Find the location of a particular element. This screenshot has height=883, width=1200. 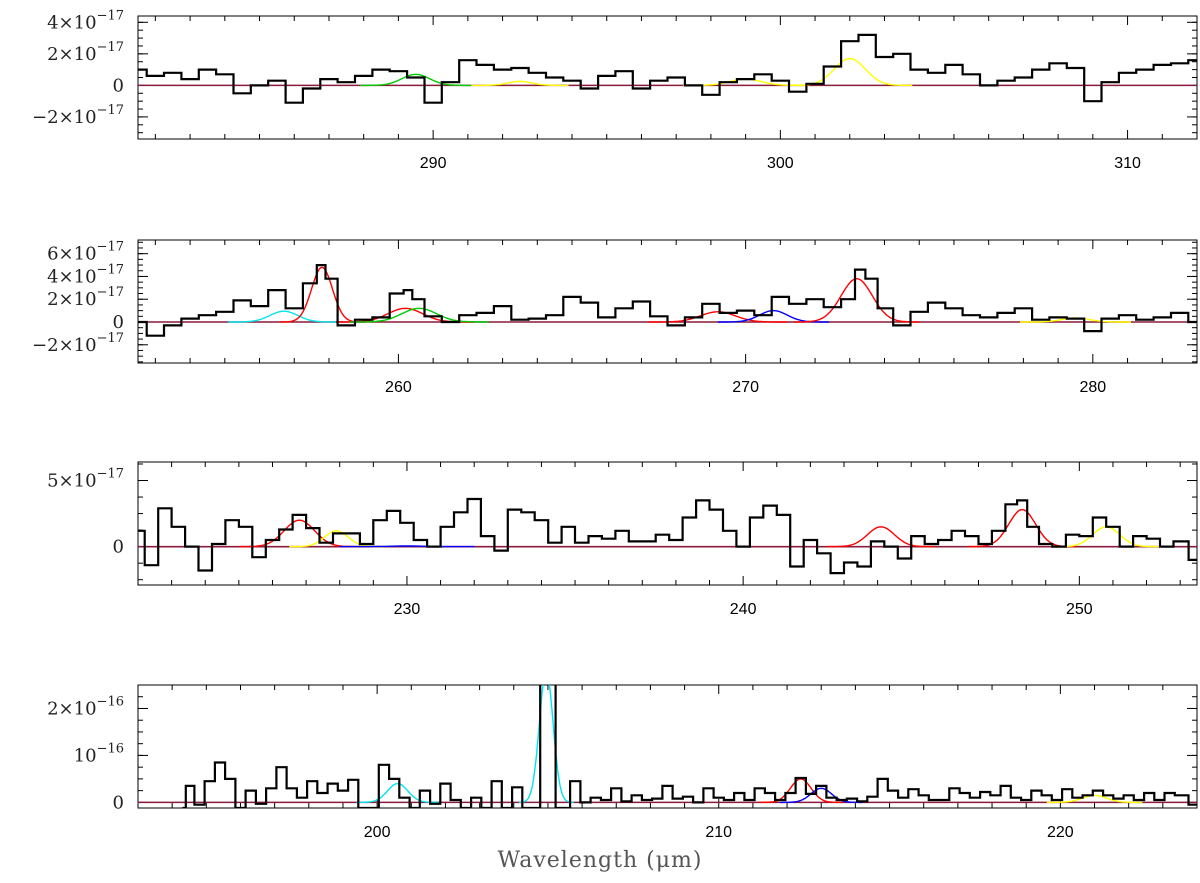

x-axis-label: Wavelength (μm) is located at coordinates (600, 860).